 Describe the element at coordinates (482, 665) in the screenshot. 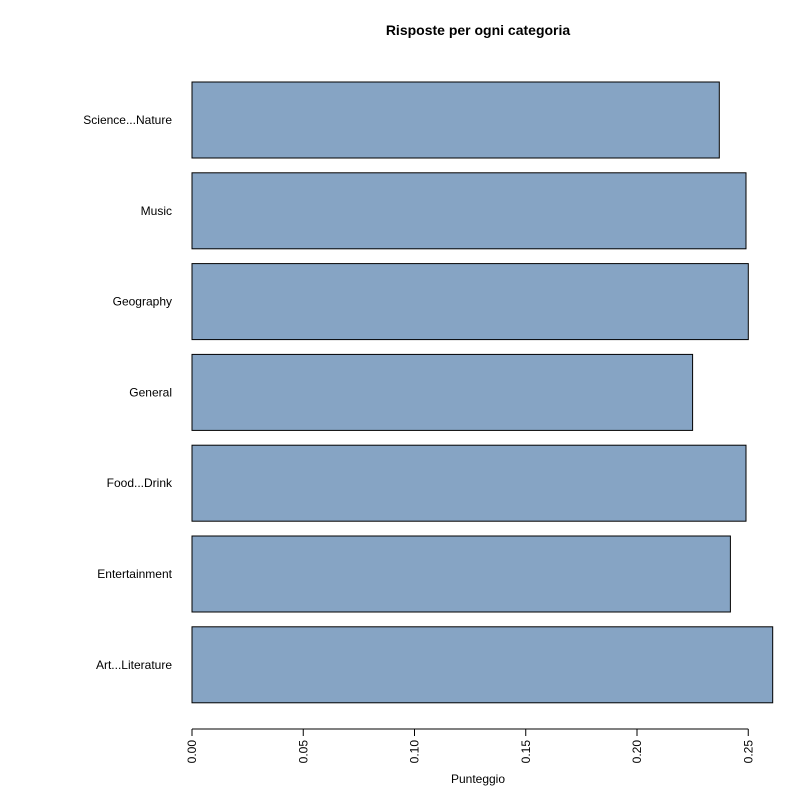

I see `bar-art-literature` at that location.